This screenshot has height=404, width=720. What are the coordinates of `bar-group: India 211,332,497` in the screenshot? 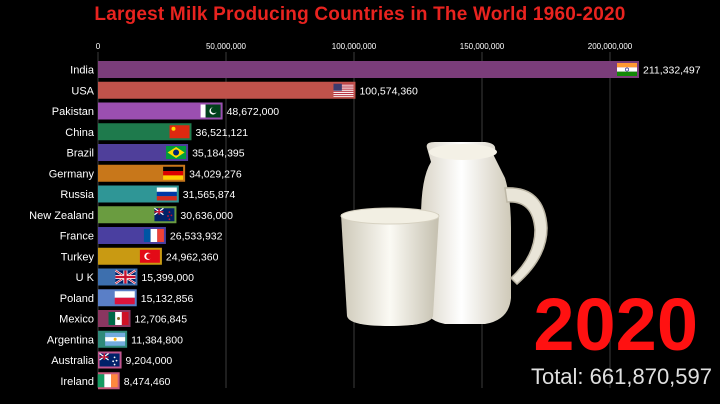 It's located at (385, 69).